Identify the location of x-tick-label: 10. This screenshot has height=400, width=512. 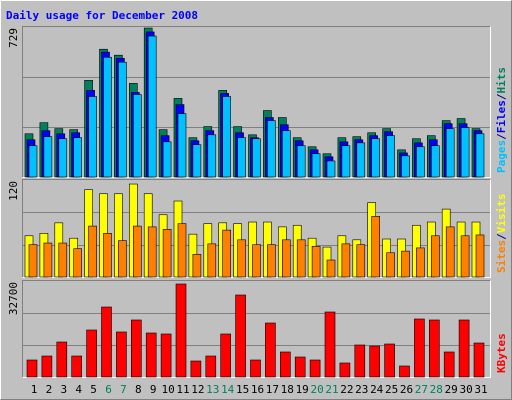
(167, 389).